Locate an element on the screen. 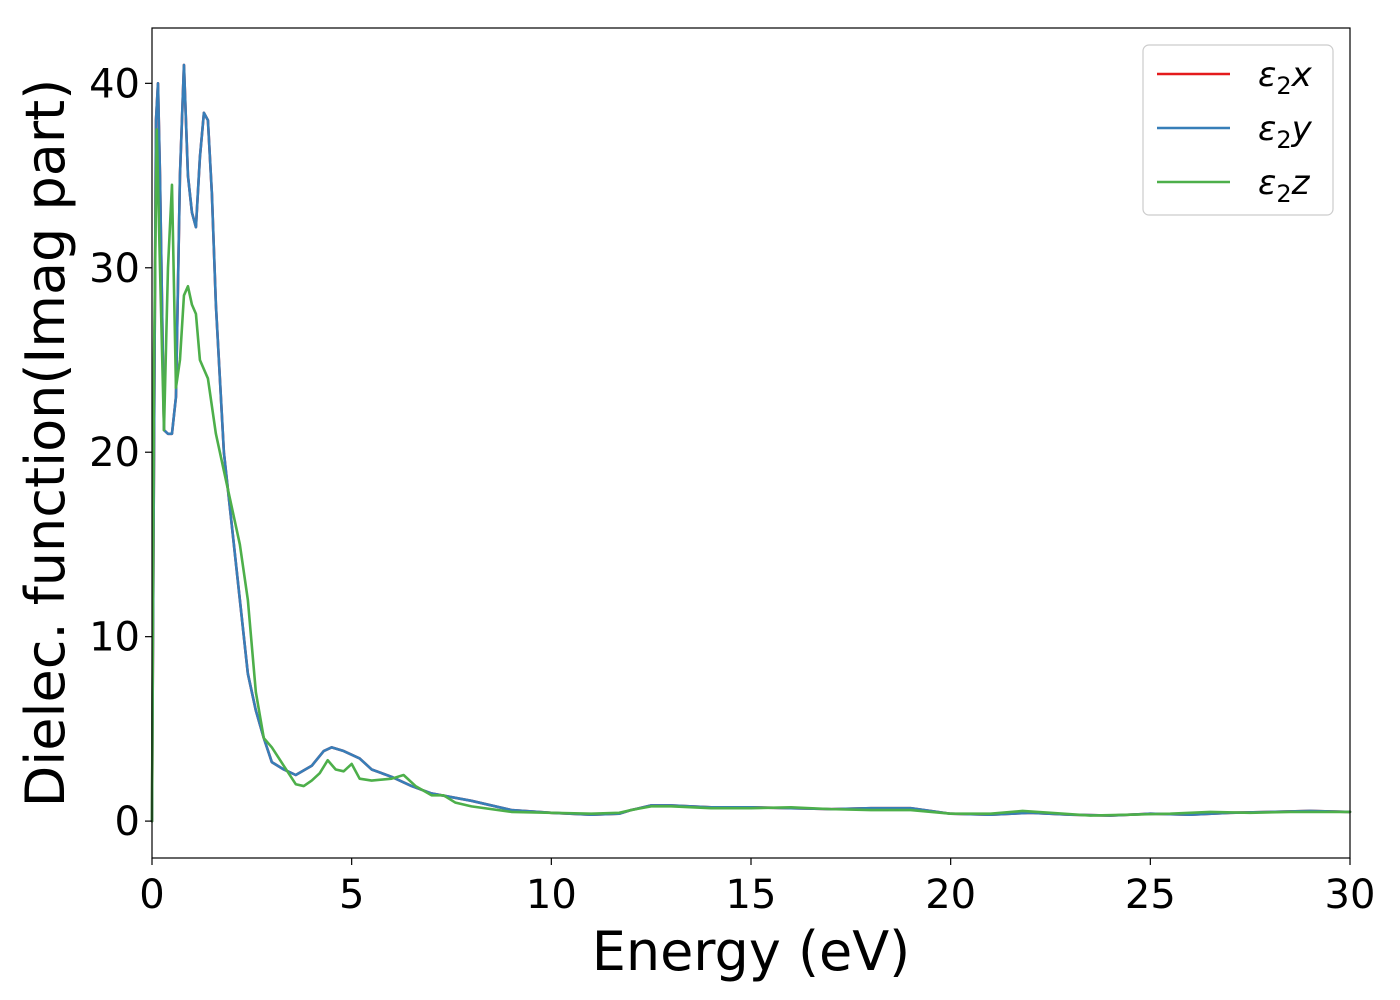 This screenshot has height=1000, width=1400. x-tick-label: 5 is located at coordinates (351, 895).